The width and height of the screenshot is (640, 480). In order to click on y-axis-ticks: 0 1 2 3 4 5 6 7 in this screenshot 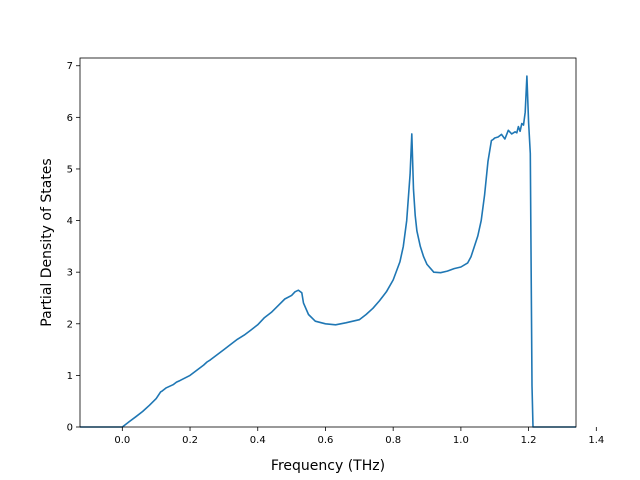, I will do `click(73, 247)`.